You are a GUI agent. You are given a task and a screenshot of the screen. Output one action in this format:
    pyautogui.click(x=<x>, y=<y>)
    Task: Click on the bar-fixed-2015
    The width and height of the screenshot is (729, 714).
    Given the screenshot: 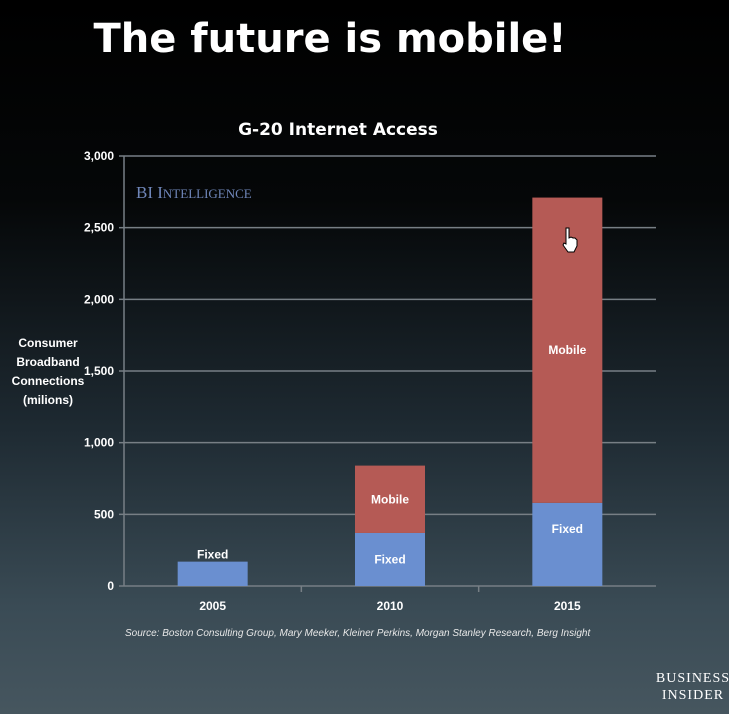 What is the action you would take?
    pyautogui.click(x=567, y=544)
    